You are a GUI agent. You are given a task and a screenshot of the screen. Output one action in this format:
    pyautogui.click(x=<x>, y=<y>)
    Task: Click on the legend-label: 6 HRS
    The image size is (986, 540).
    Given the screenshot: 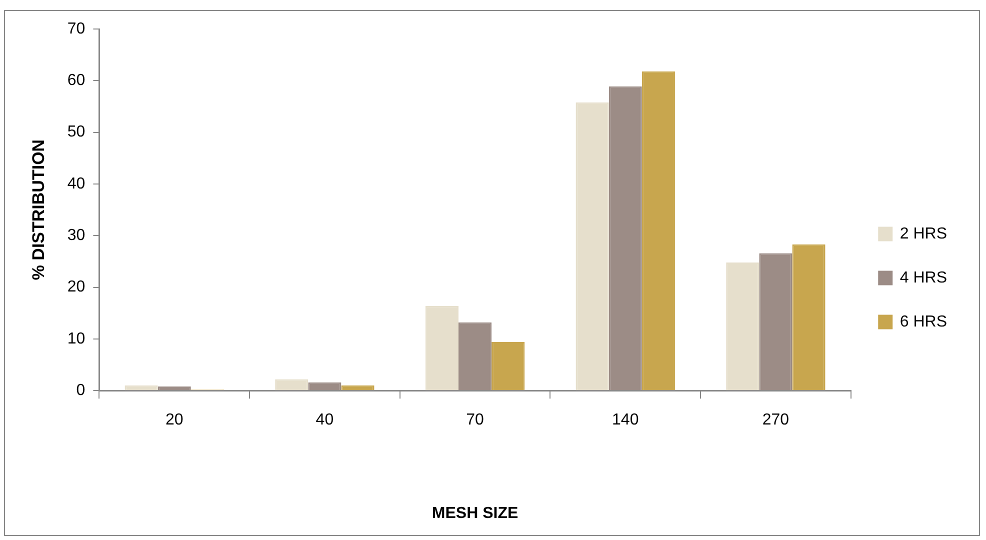 What is the action you would take?
    pyautogui.click(x=923, y=321)
    